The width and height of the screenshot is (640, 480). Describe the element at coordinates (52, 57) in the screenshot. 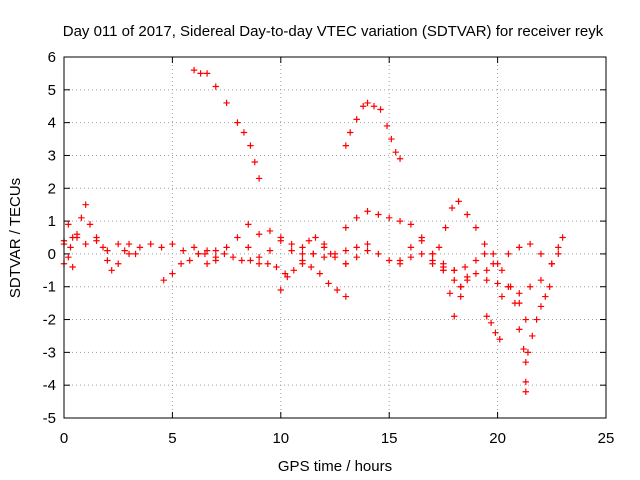

I see `y-tick-label: 6` at that location.